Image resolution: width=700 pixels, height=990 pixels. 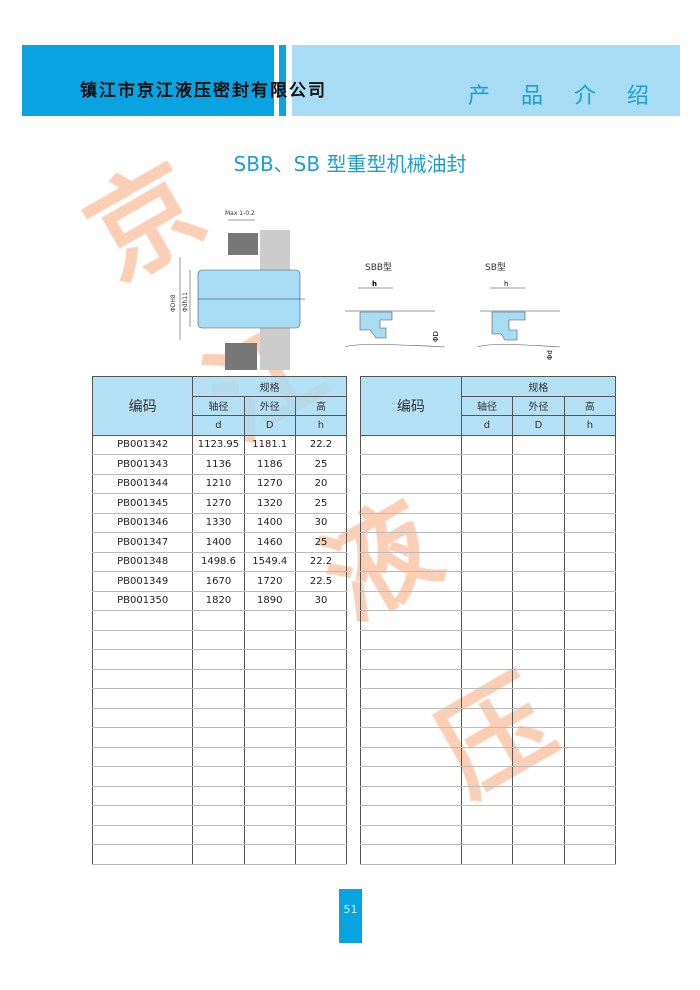 What do you see at coordinates (219, 542) in the screenshot?
I see `table-row: PB001347 1400 1460 25` at bounding box center [219, 542].